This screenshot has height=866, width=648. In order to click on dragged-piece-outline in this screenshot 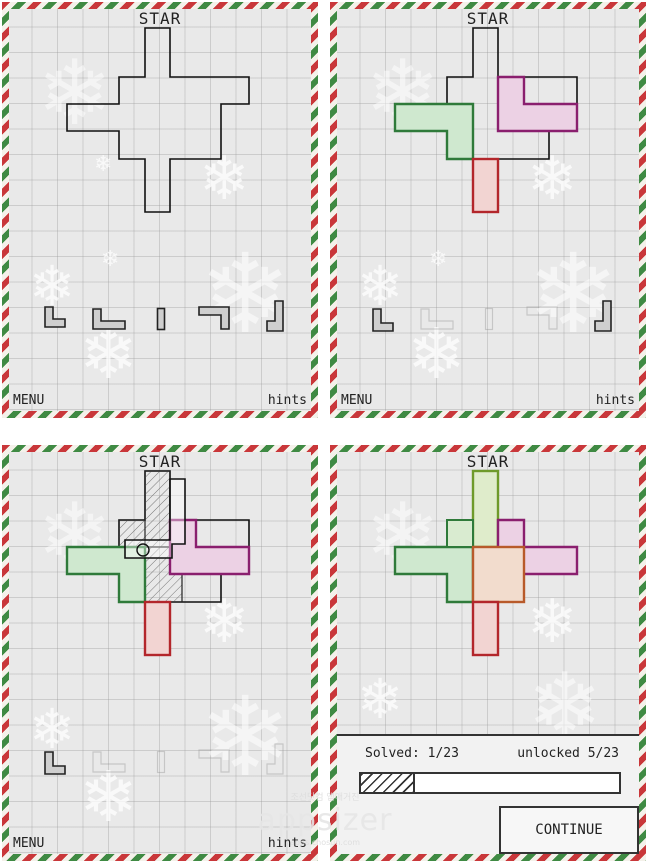, I will do `click(155, 518)`.